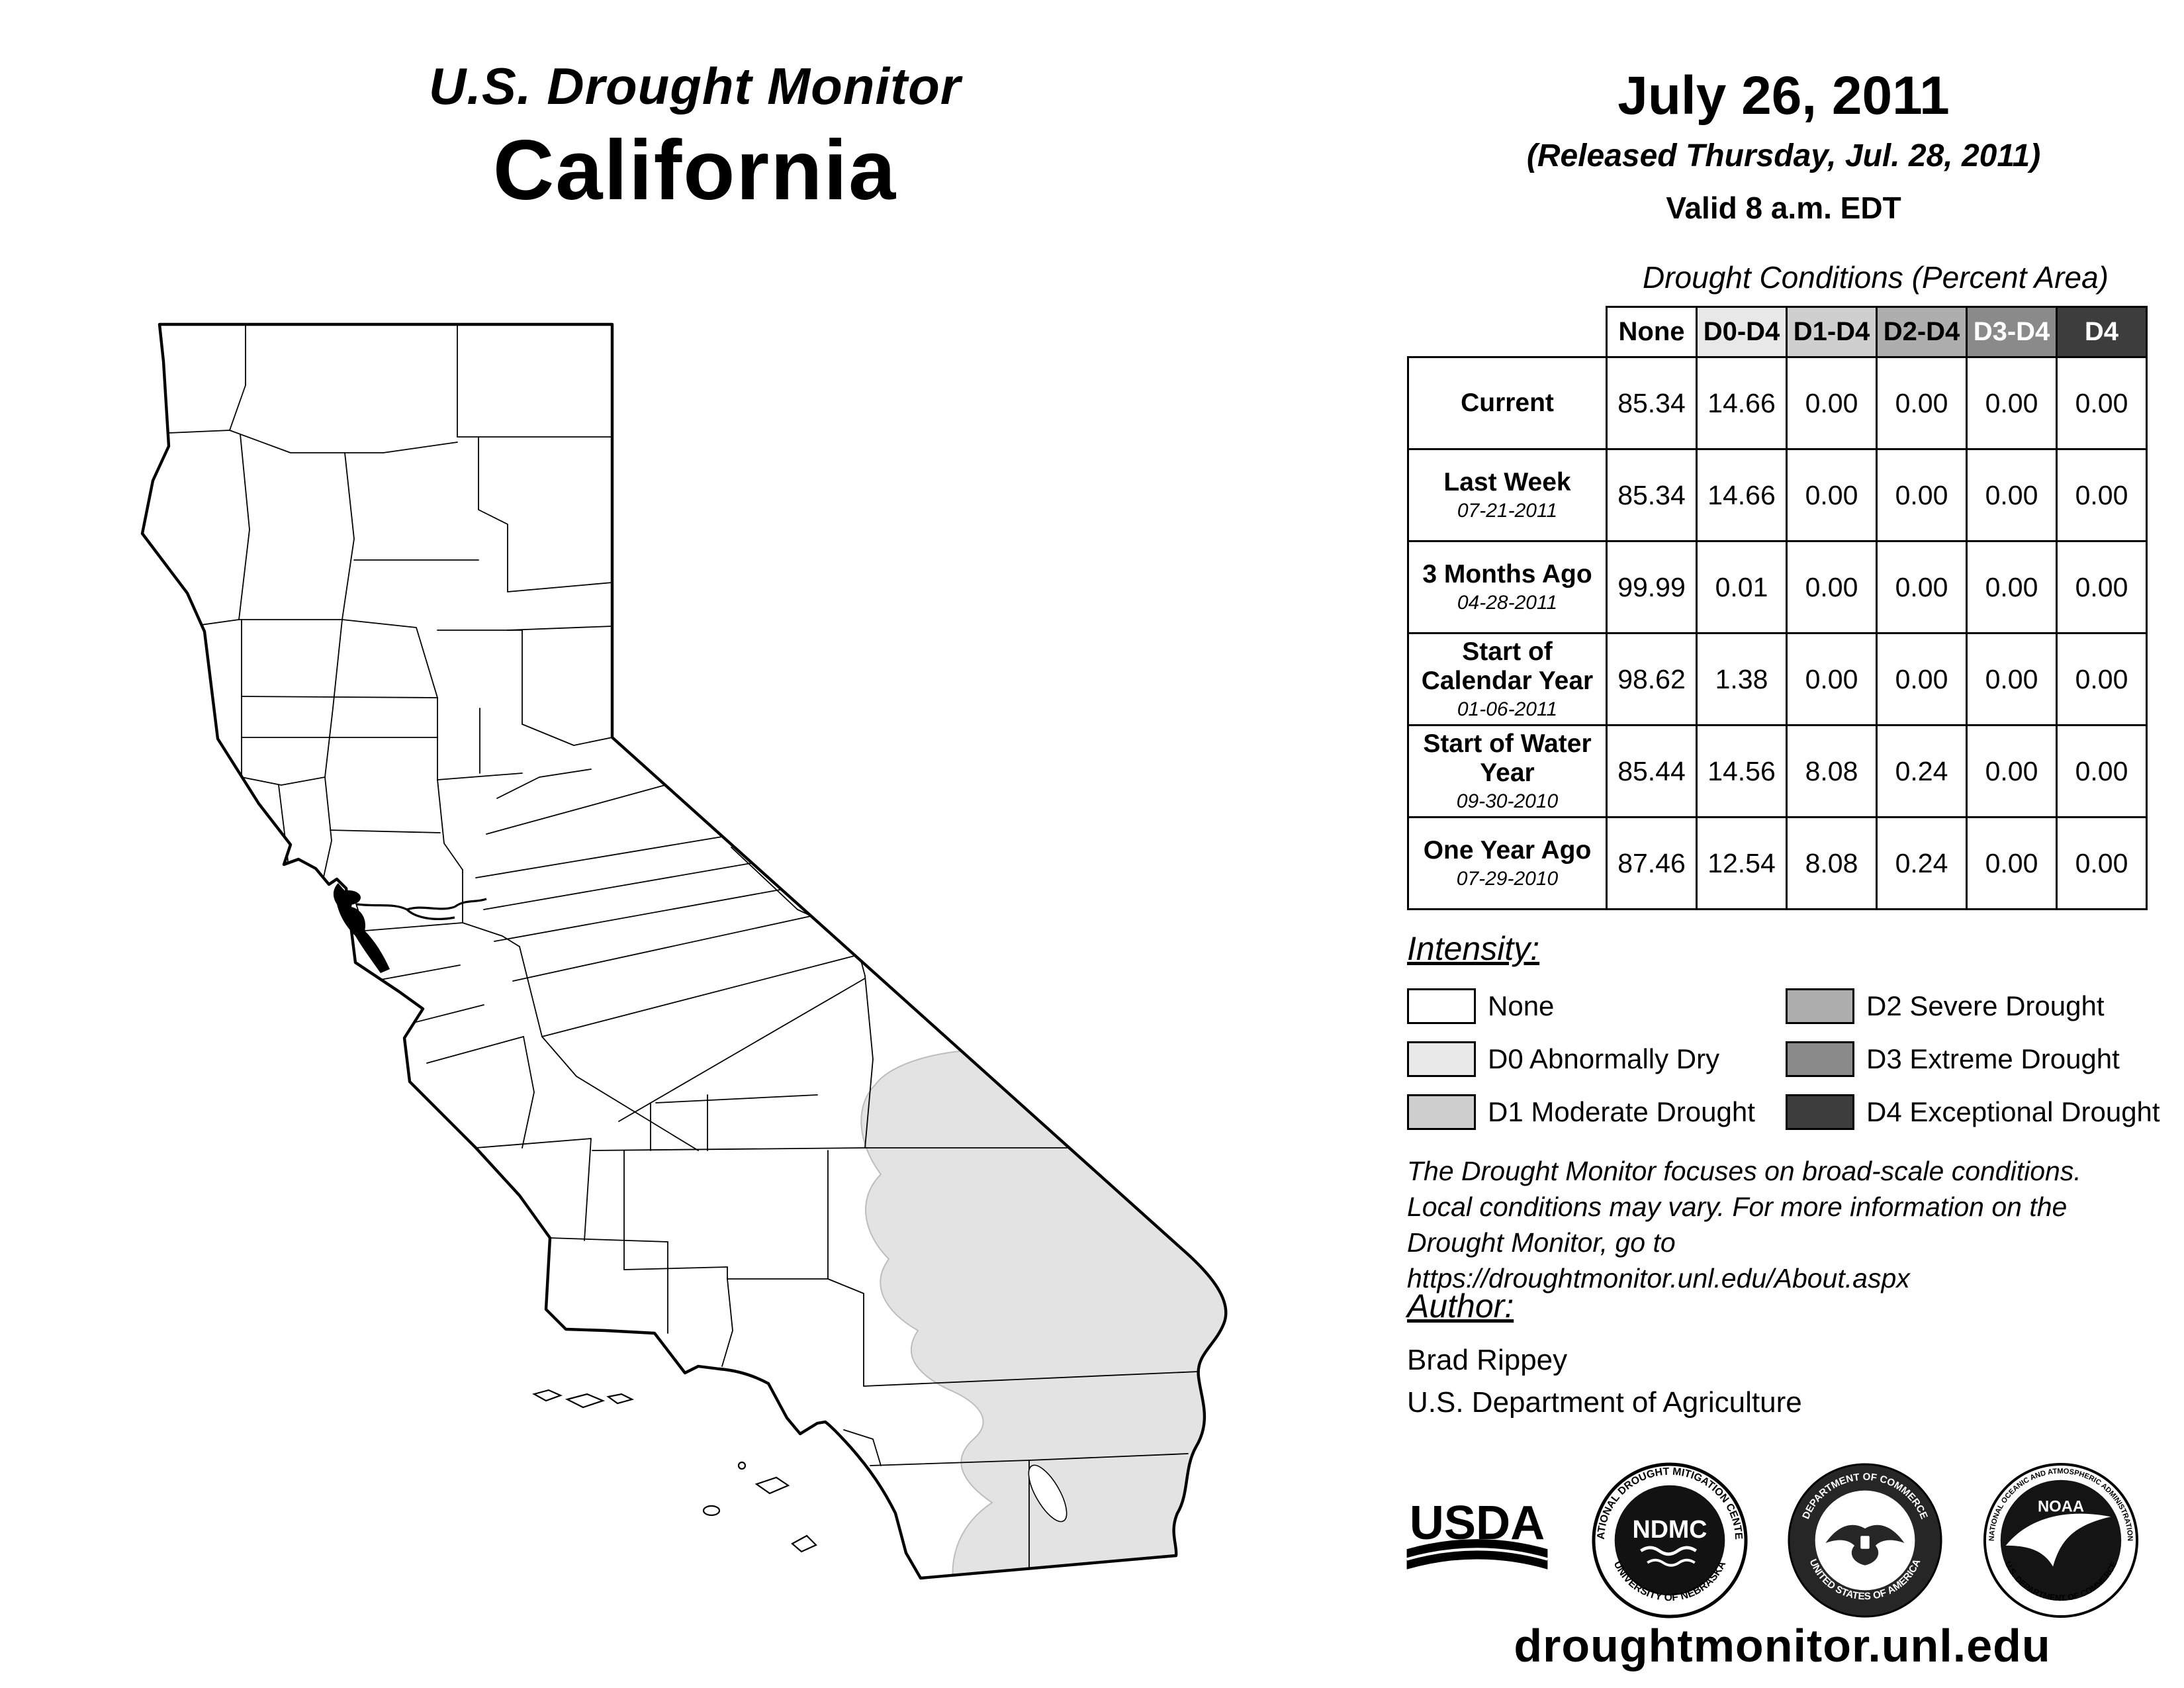  I want to click on legend-swatch-none, so click(1442, 1006).